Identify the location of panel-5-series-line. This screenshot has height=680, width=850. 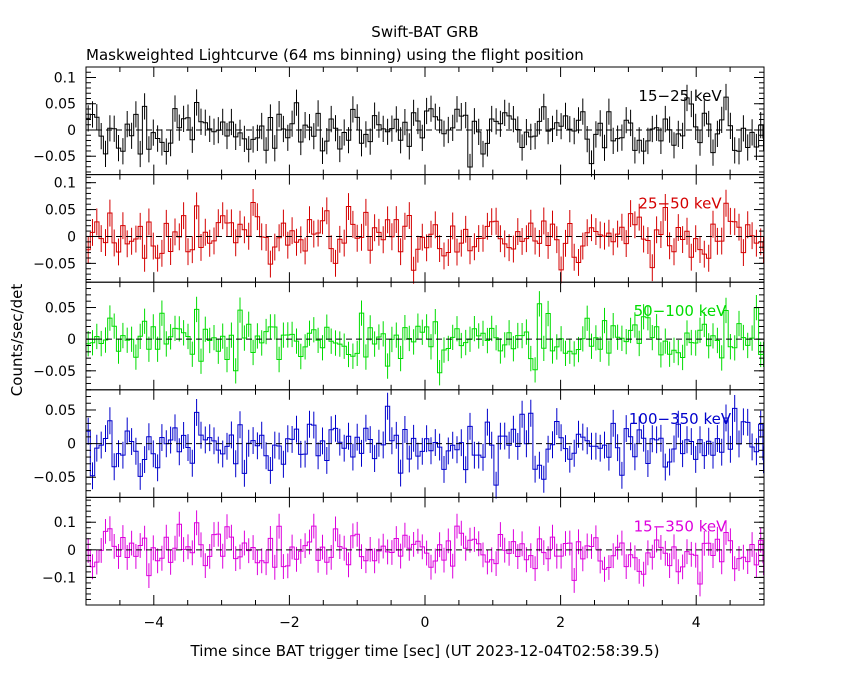
(425, 553).